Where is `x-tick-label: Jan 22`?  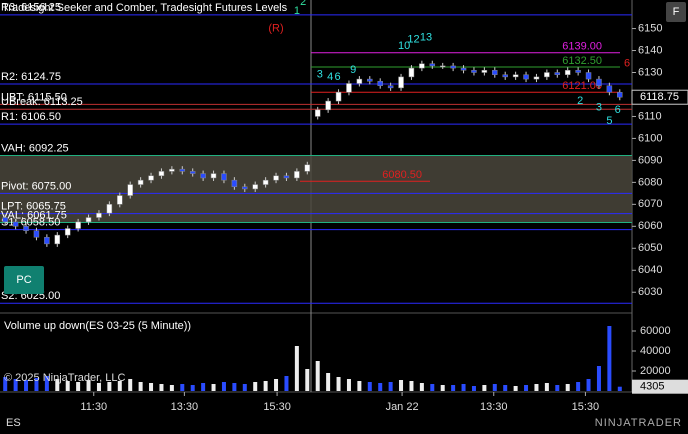
x-tick-label: Jan 22 is located at coordinates (402, 407).